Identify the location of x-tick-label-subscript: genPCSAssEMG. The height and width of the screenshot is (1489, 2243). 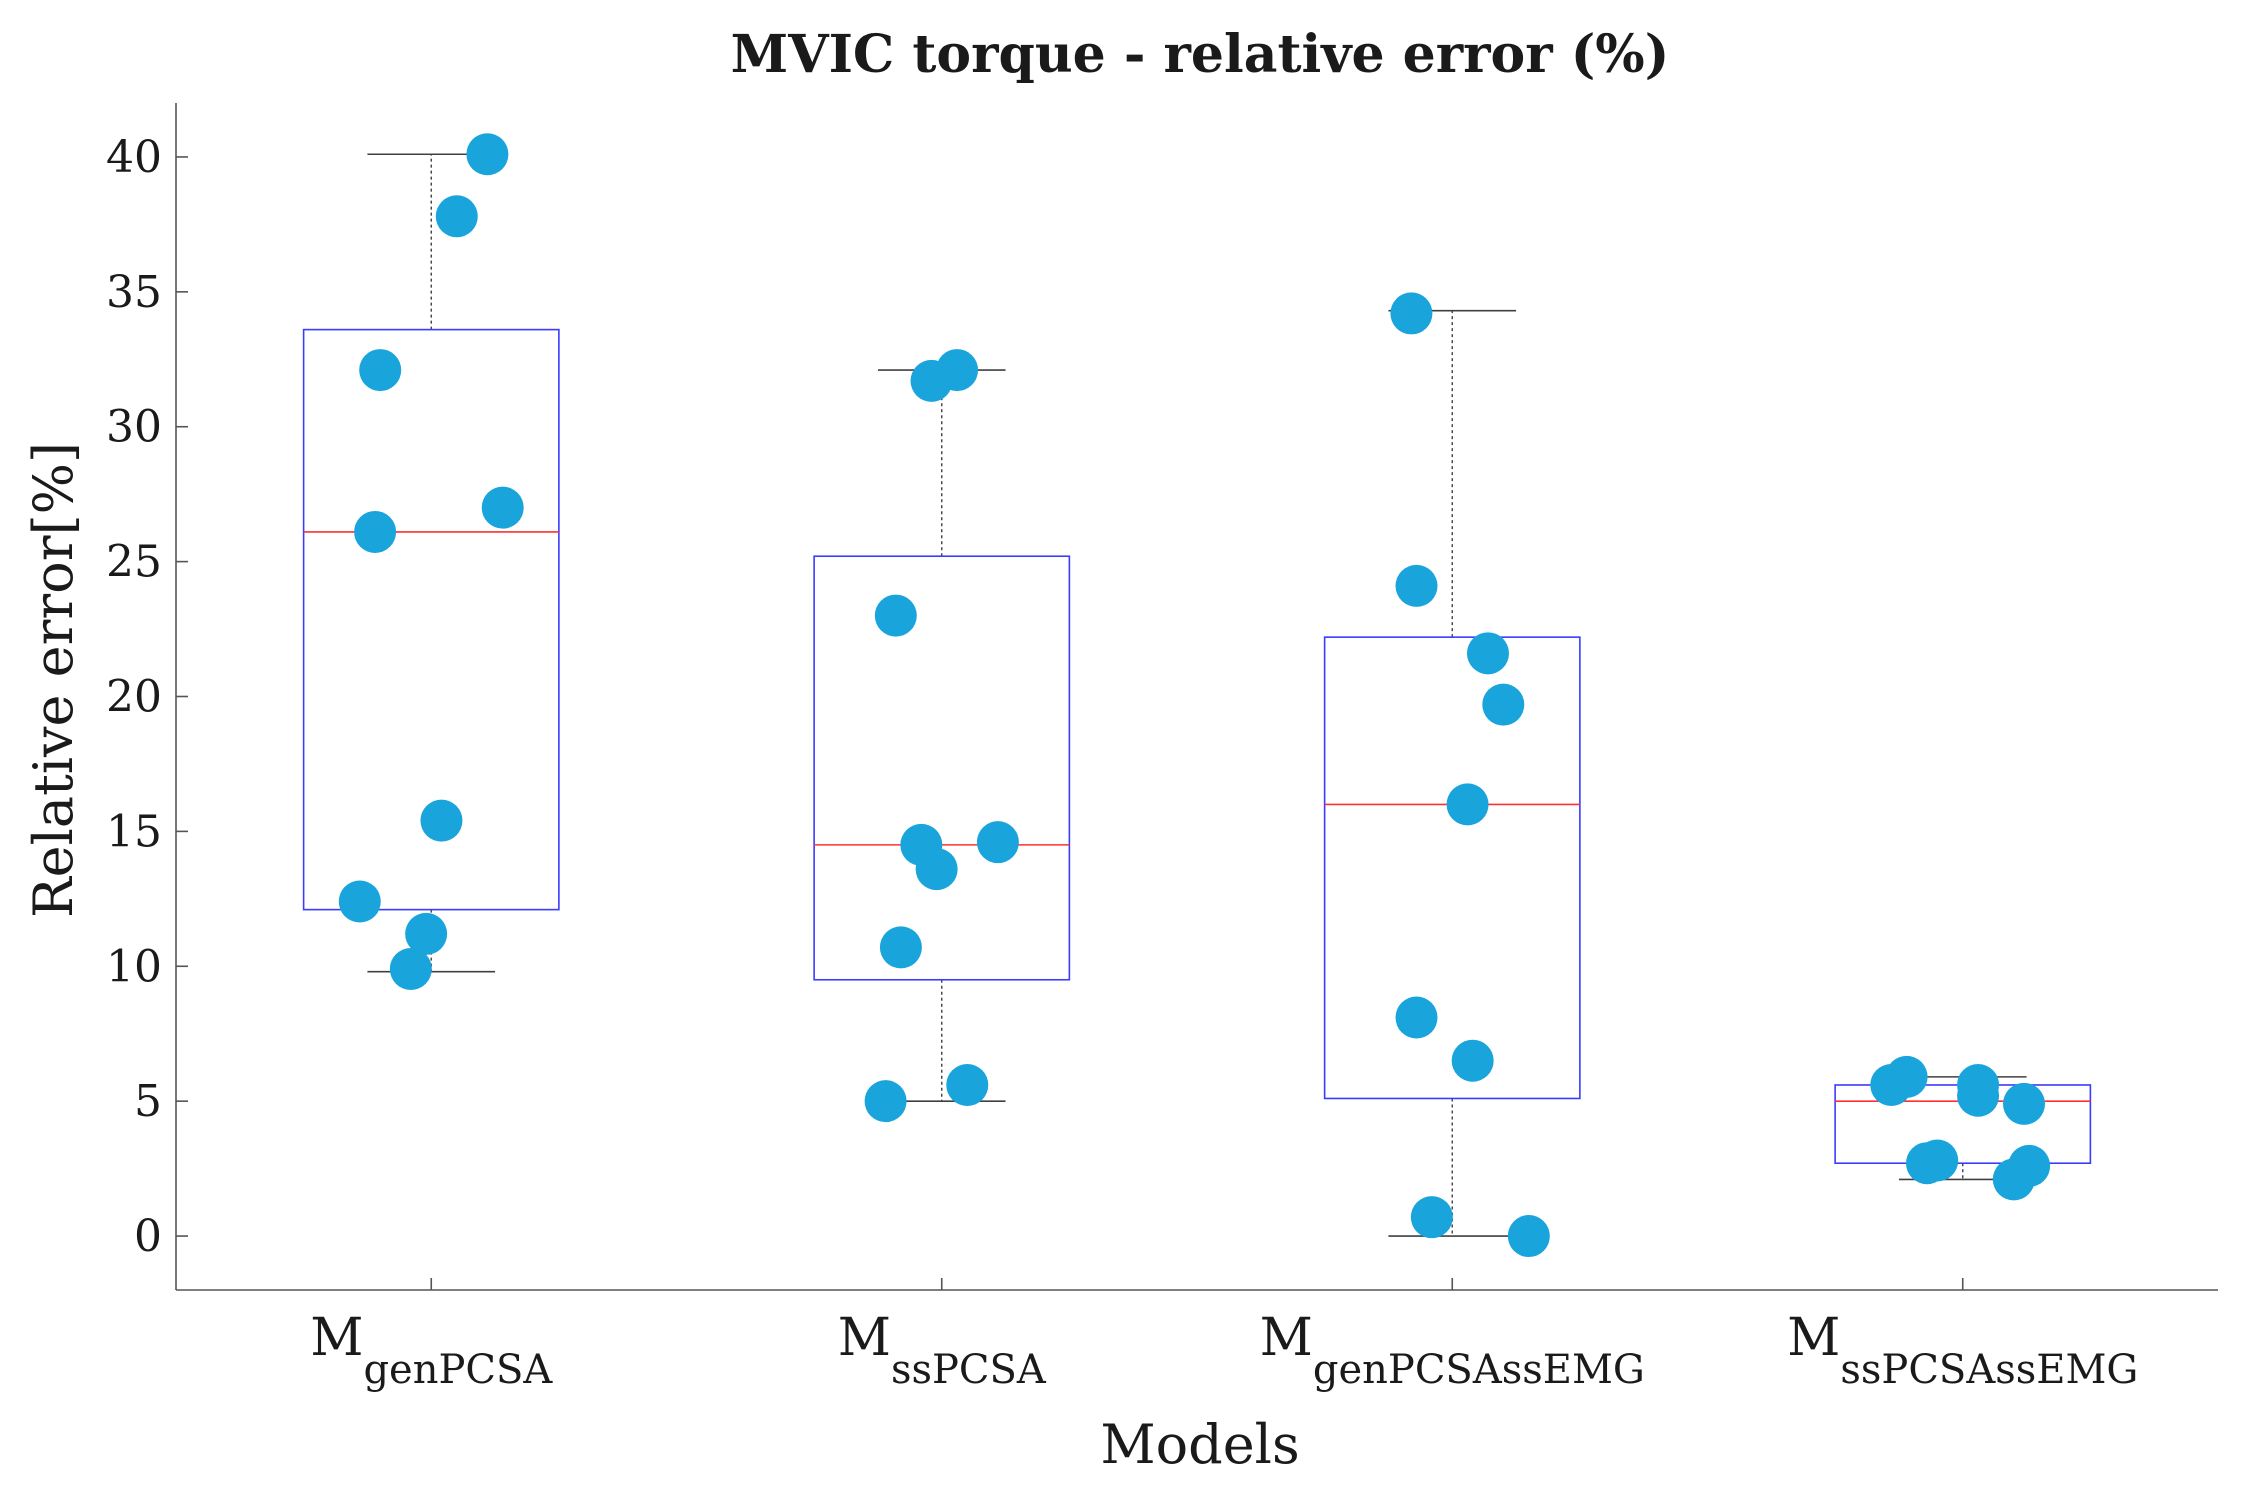
(1479, 1370).